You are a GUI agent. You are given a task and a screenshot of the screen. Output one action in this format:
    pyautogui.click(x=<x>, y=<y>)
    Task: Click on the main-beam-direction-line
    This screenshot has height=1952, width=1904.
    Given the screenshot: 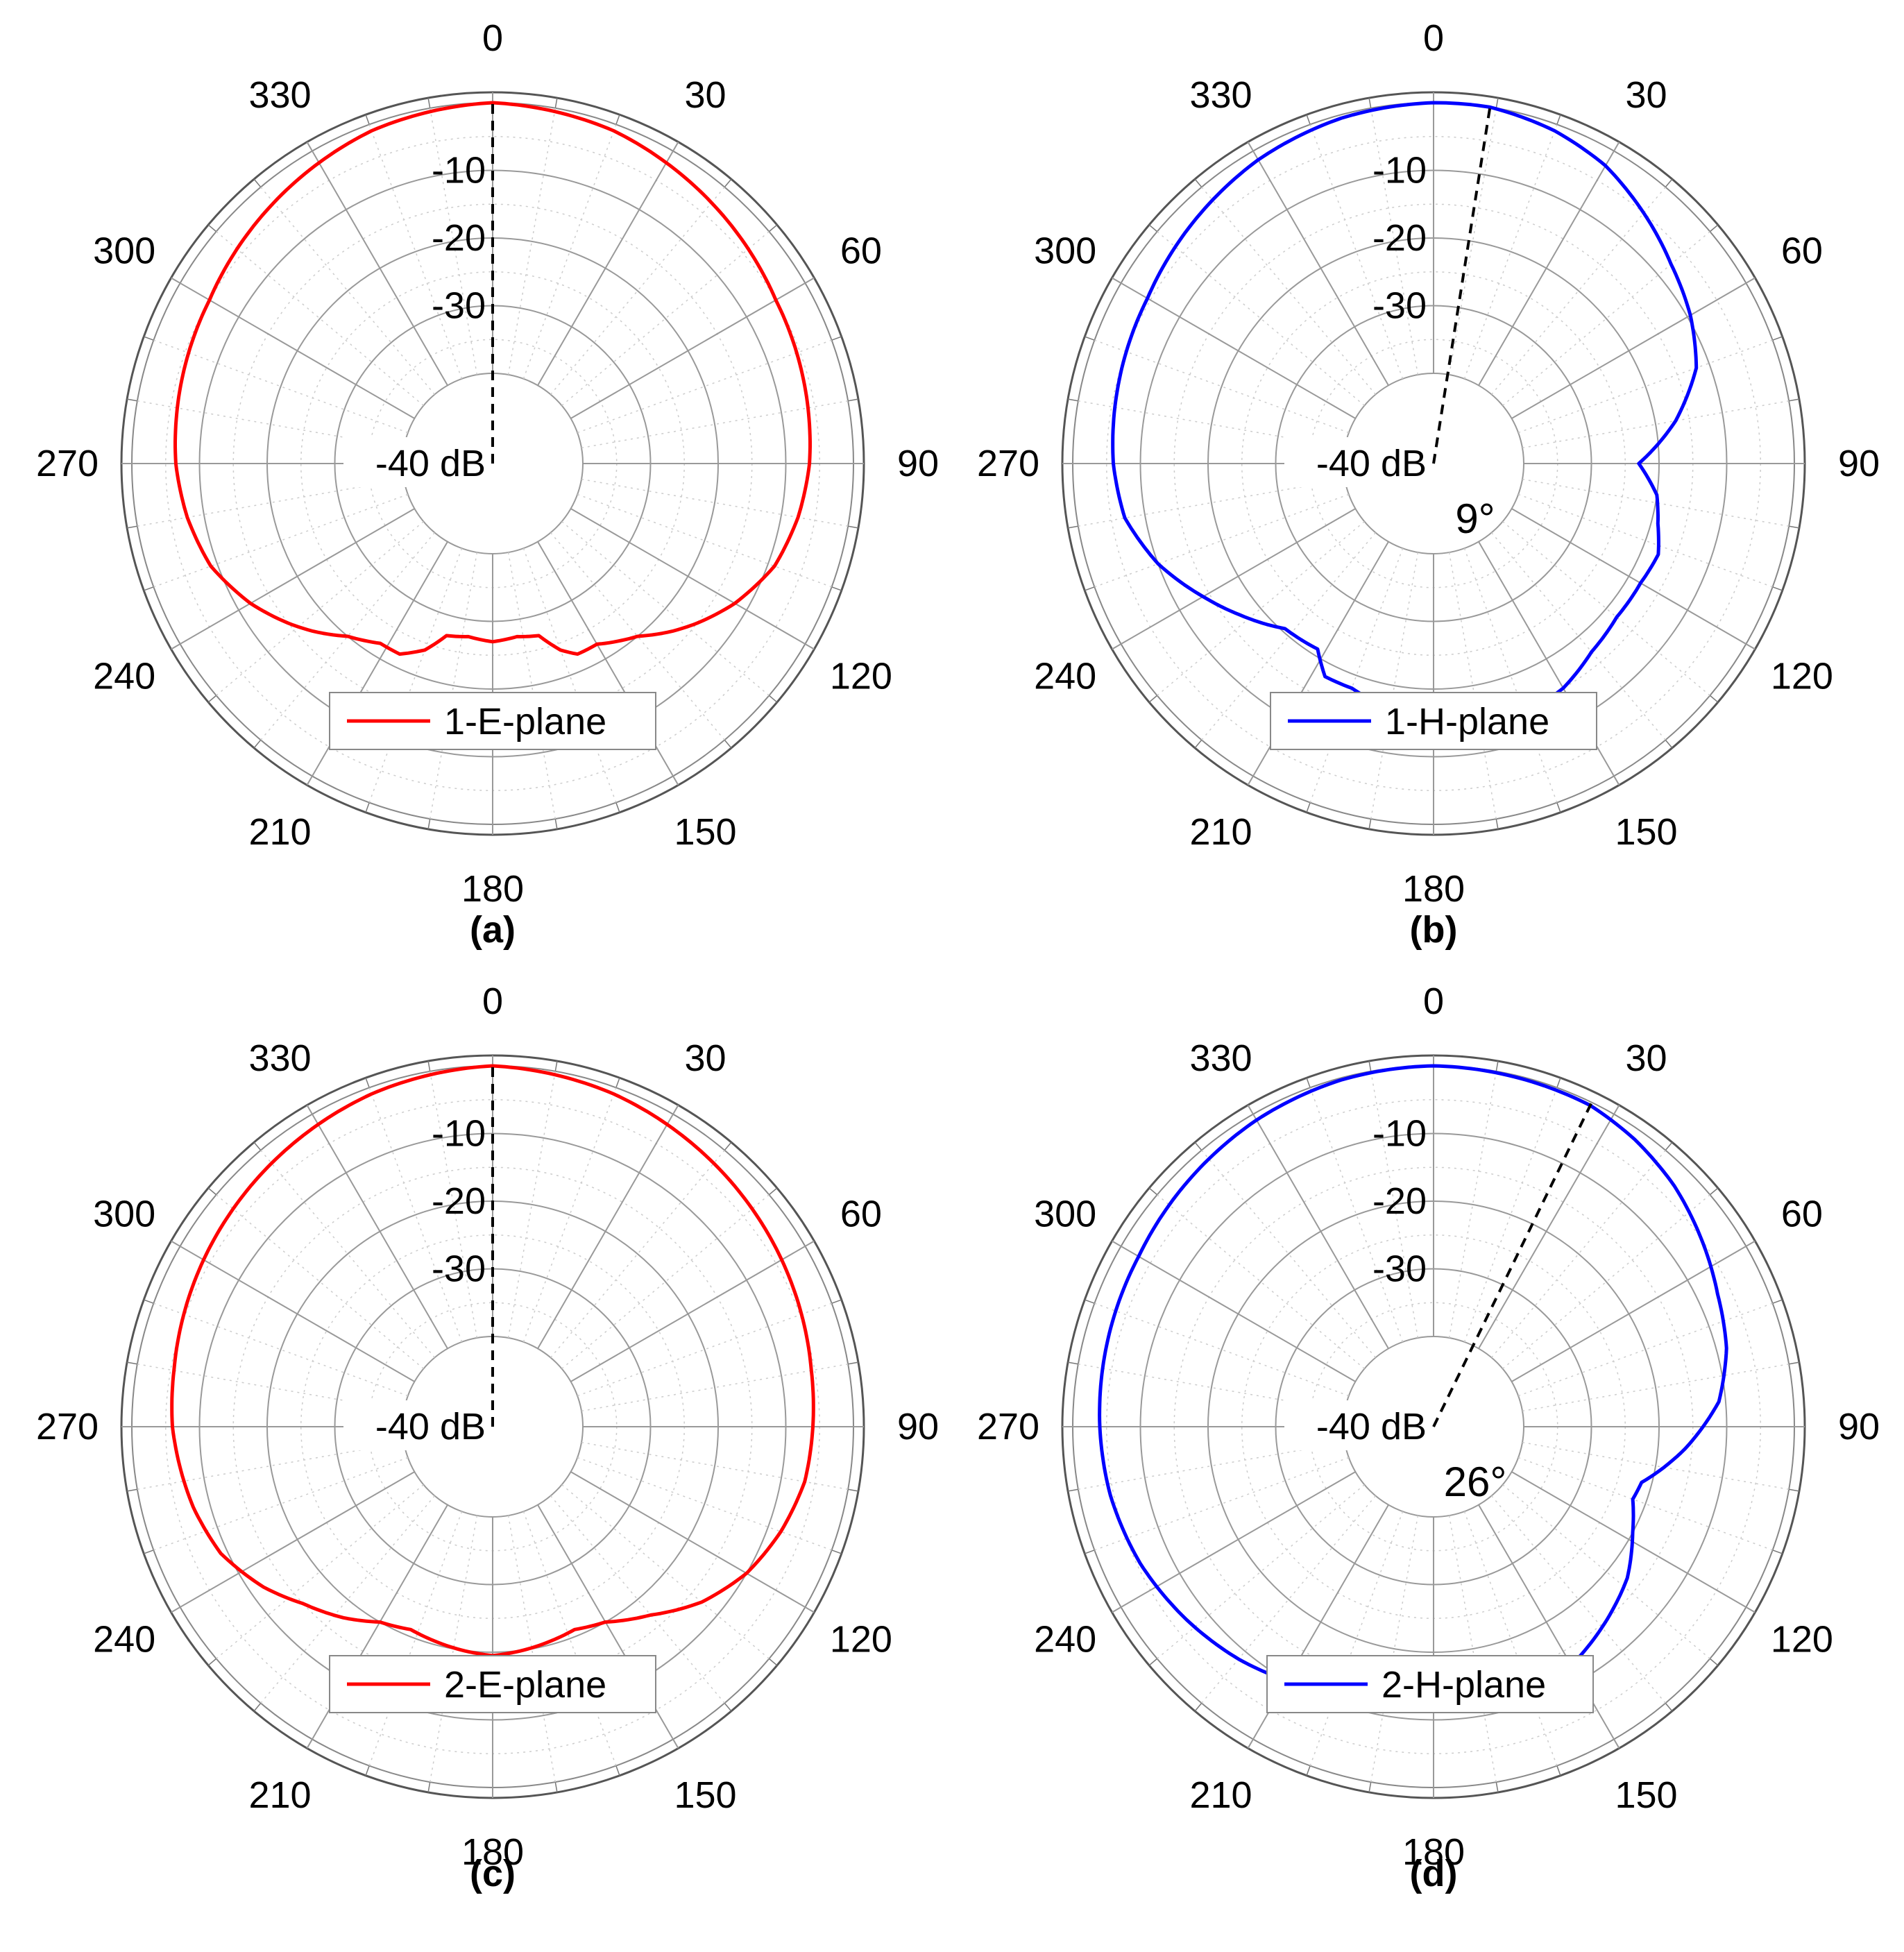 What is the action you would take?
    pyautogui.click(x=1512, y=1264)
    